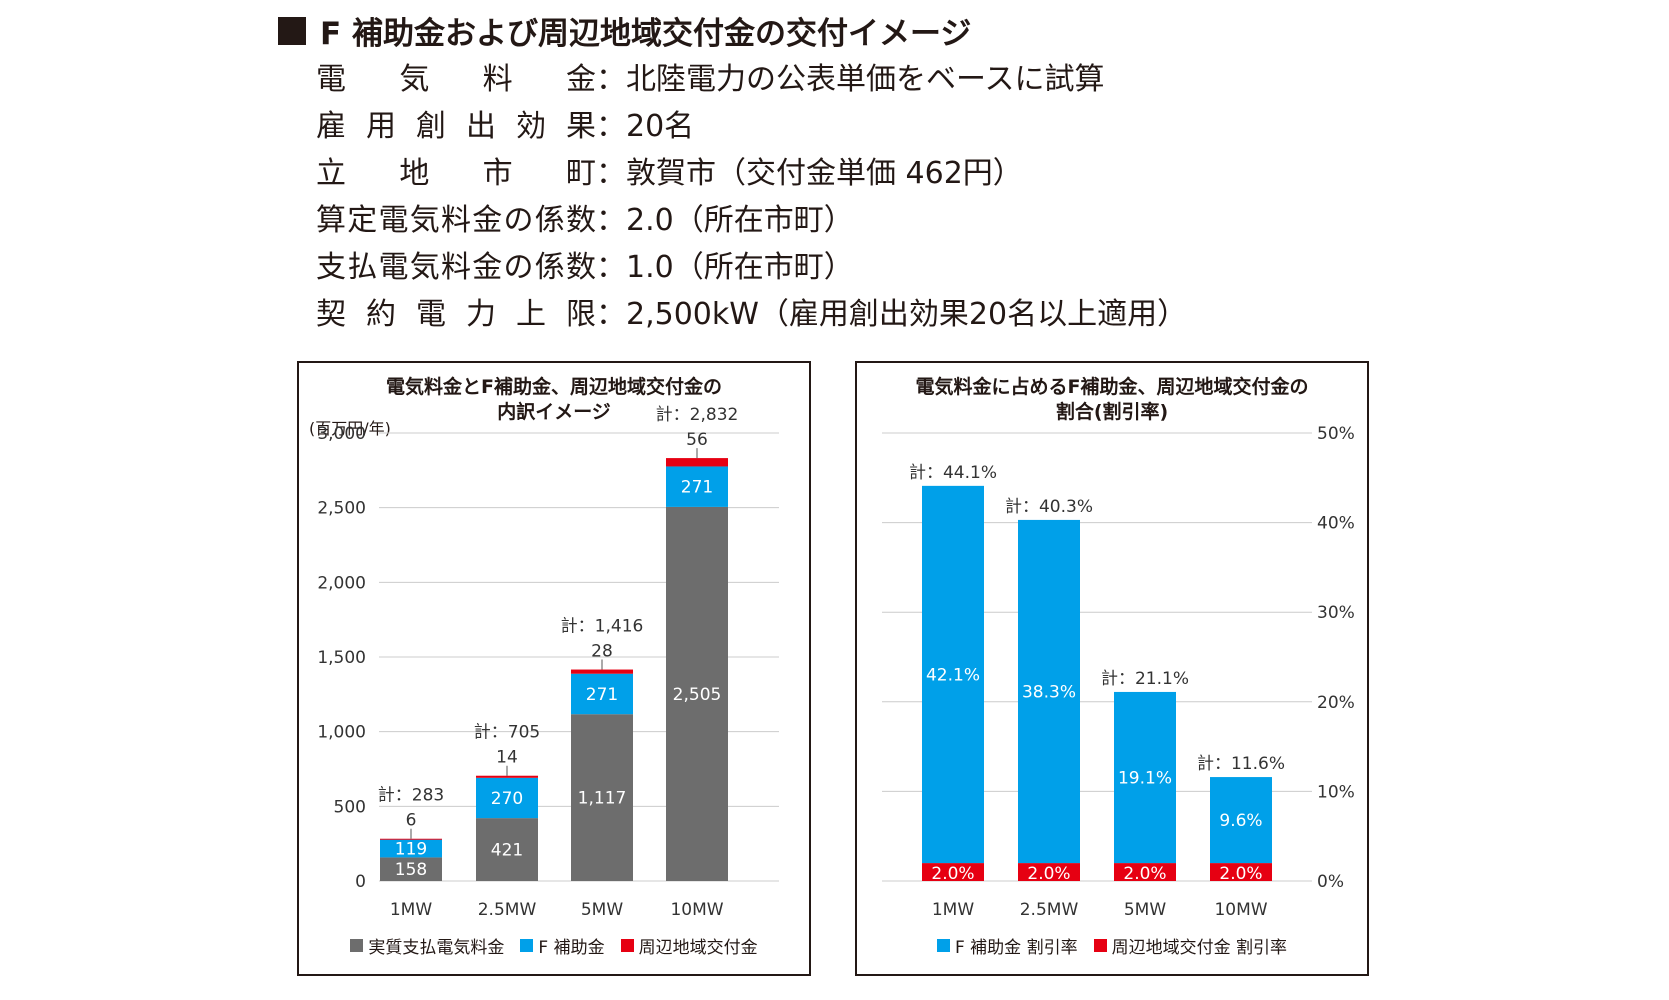 The image size is (1669, 1000). Describe the element at coordinates (698, 948) in the screenshot. I see `legend-label: 周辺地域交付金` at that location.